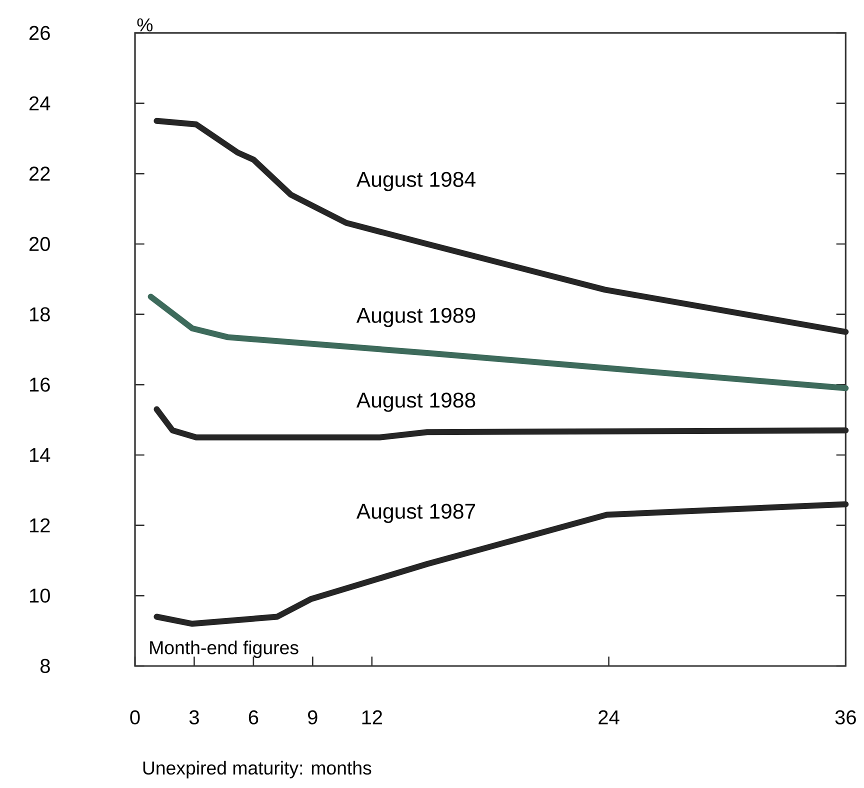 Image resolution: width=864 pixels, height=788 pixels. Describe the element at coordinates (135, 717) in the screenshot. I see `x-tick-label: 0` at that location.